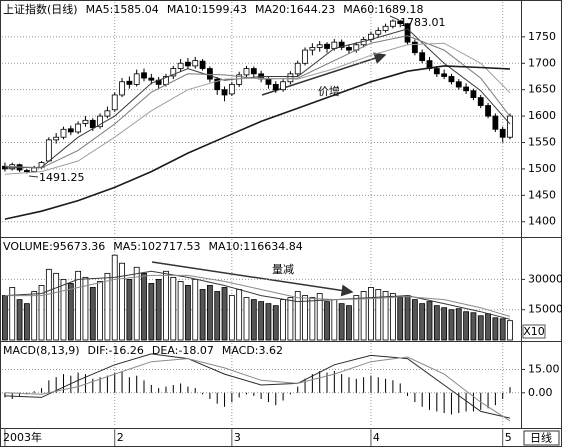  I want to click on period-box, so click(541, 438).